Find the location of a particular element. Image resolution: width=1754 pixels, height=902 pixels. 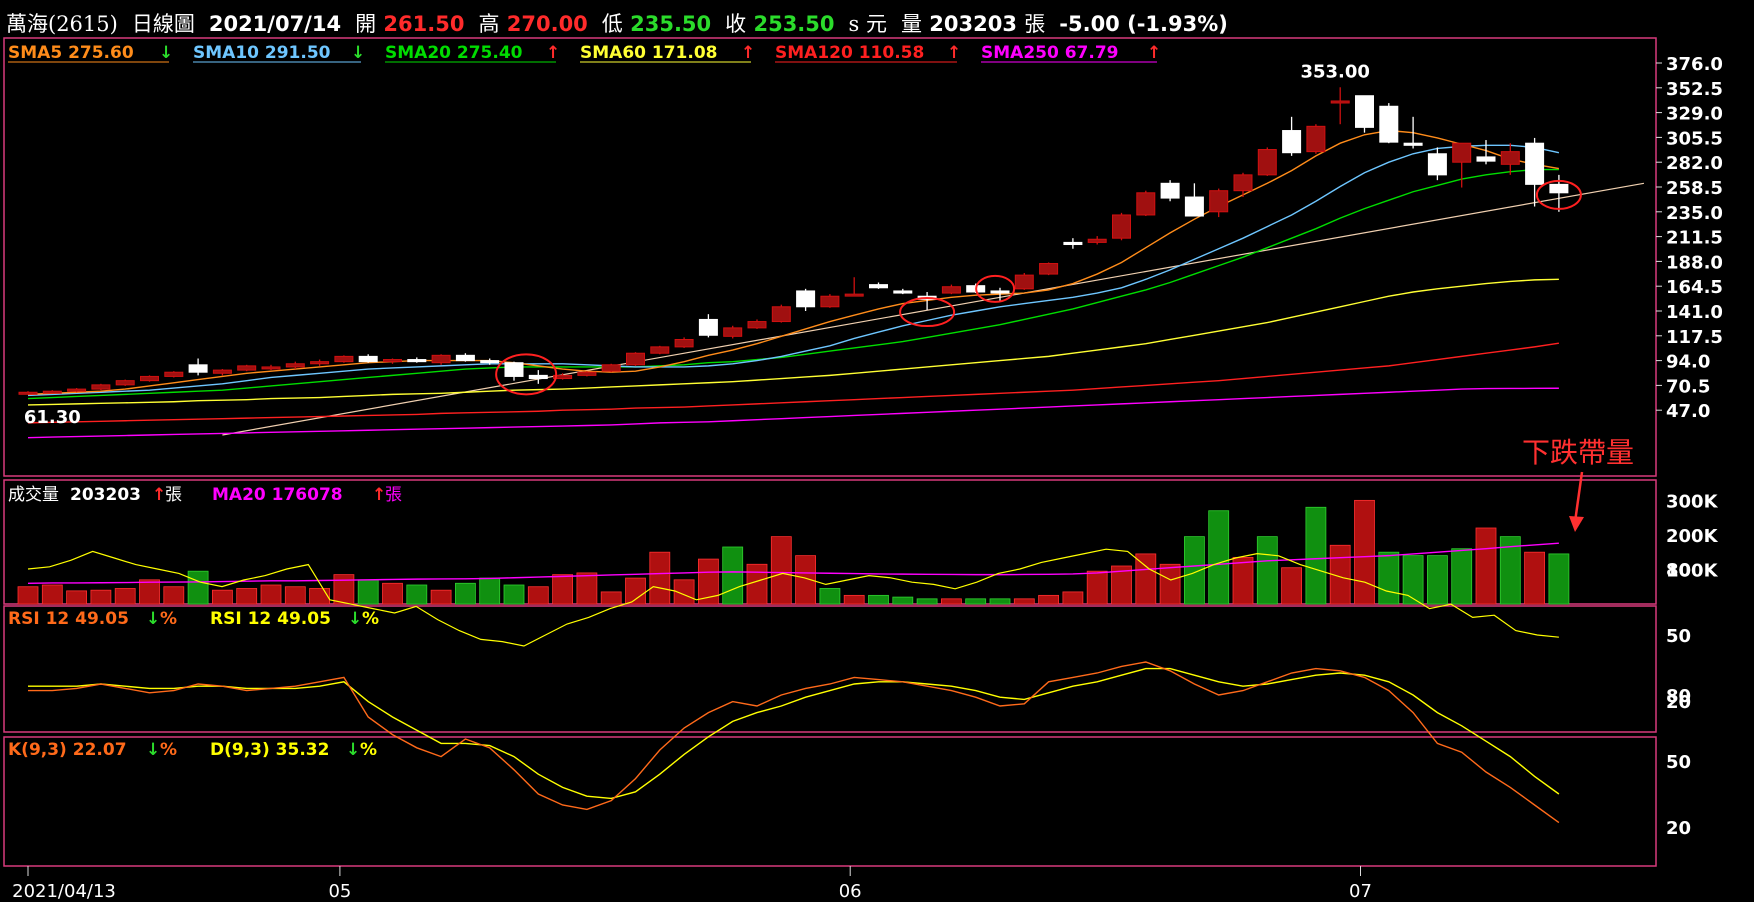

sma-legend-arrow: ↑ is located at coordinates (1154, 53).